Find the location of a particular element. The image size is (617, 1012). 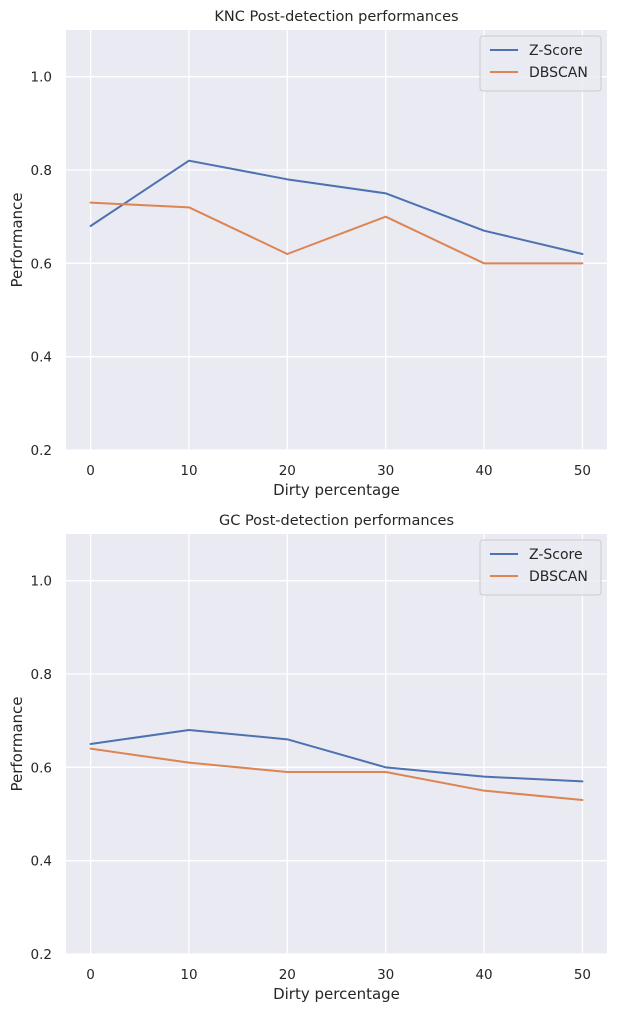

chart-title: KNC Post-detection performances is located at coordinates (336, 17).